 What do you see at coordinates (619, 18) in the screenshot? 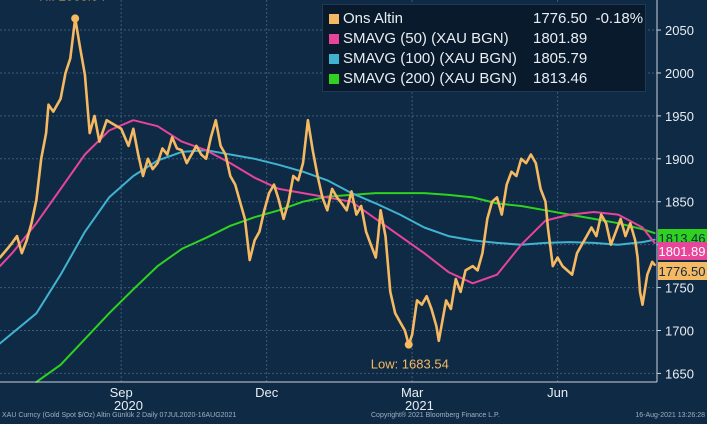
I see `legend-change: -0.18%` at bounding box center [619, 18].